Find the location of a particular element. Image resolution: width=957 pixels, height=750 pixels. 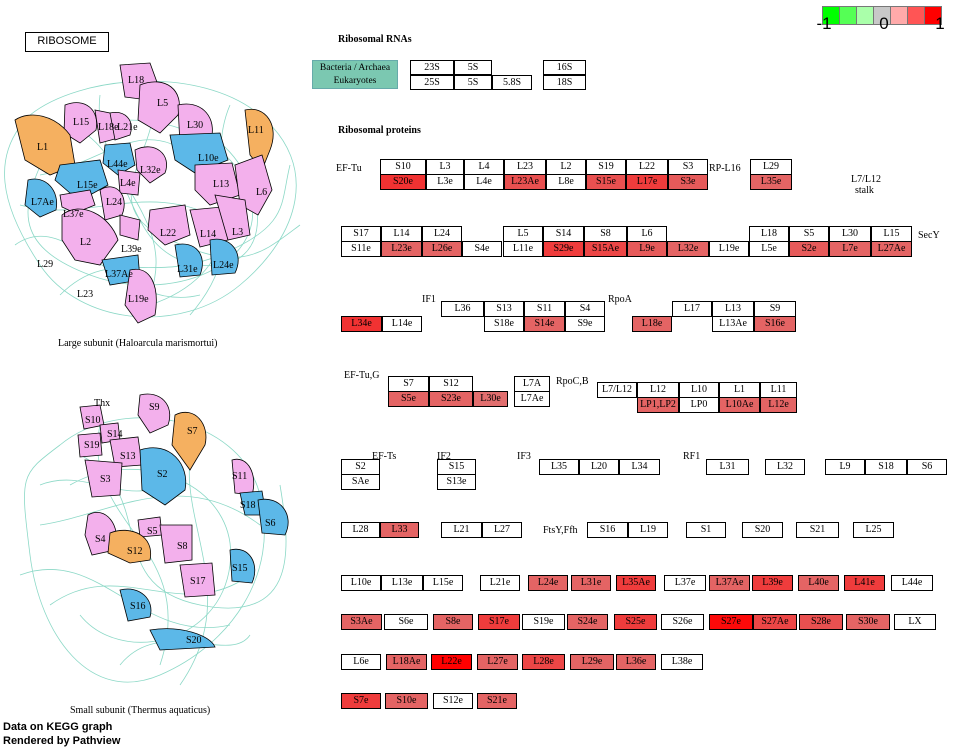

protein-s2e: S2e is located at coordinates (809, 249).